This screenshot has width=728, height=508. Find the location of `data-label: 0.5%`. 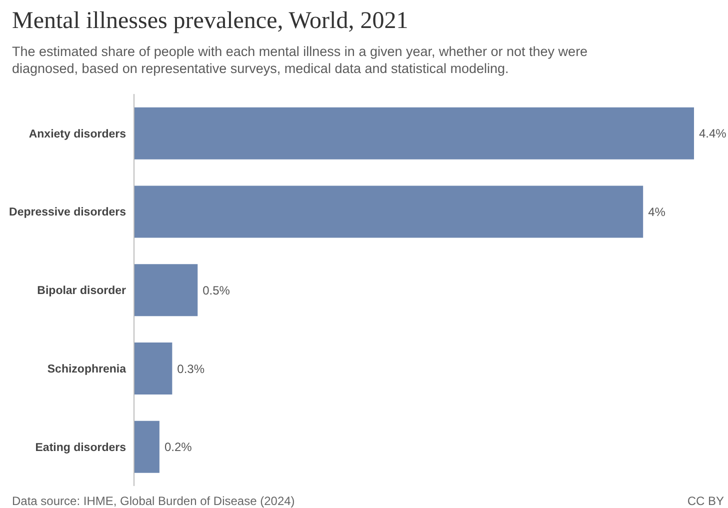

data-label: 0.5% is located at coordinates (216, 290).